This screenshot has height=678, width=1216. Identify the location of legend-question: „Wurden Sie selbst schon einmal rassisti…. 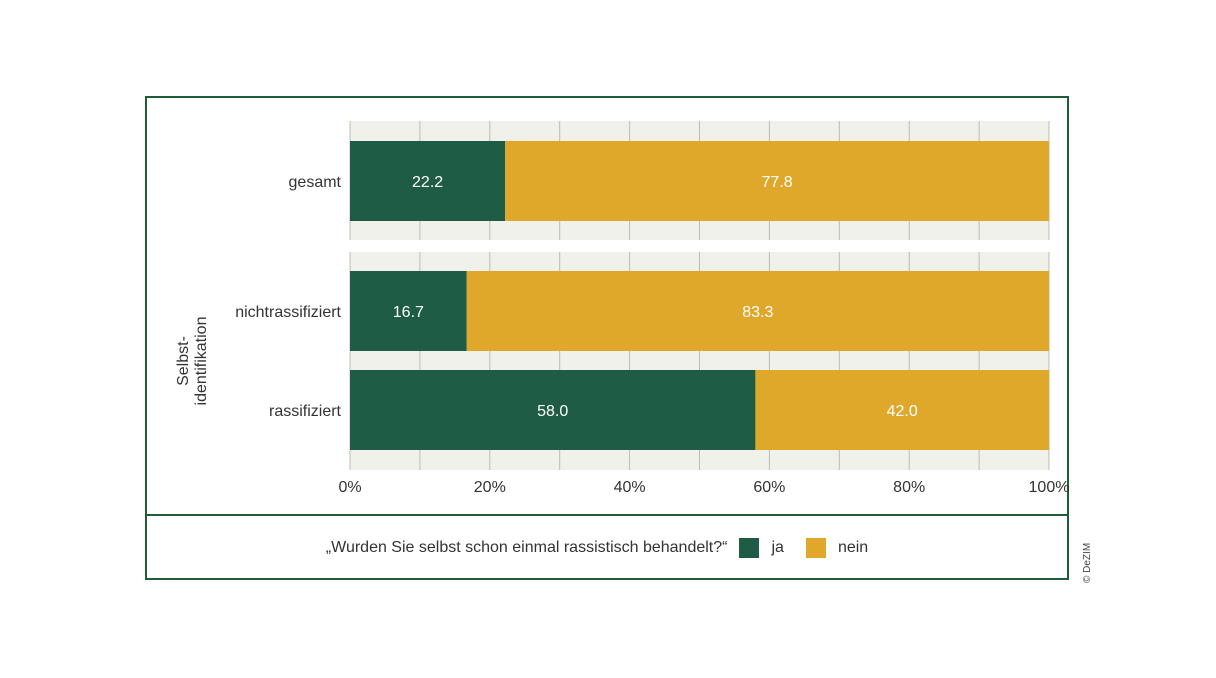
(526, 547).